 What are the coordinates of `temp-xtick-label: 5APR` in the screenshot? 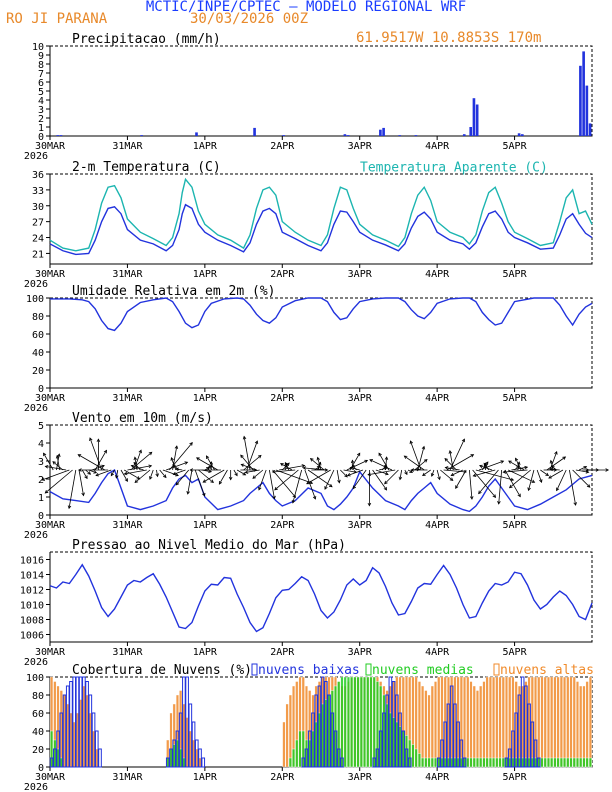 It's located at (515, 274).